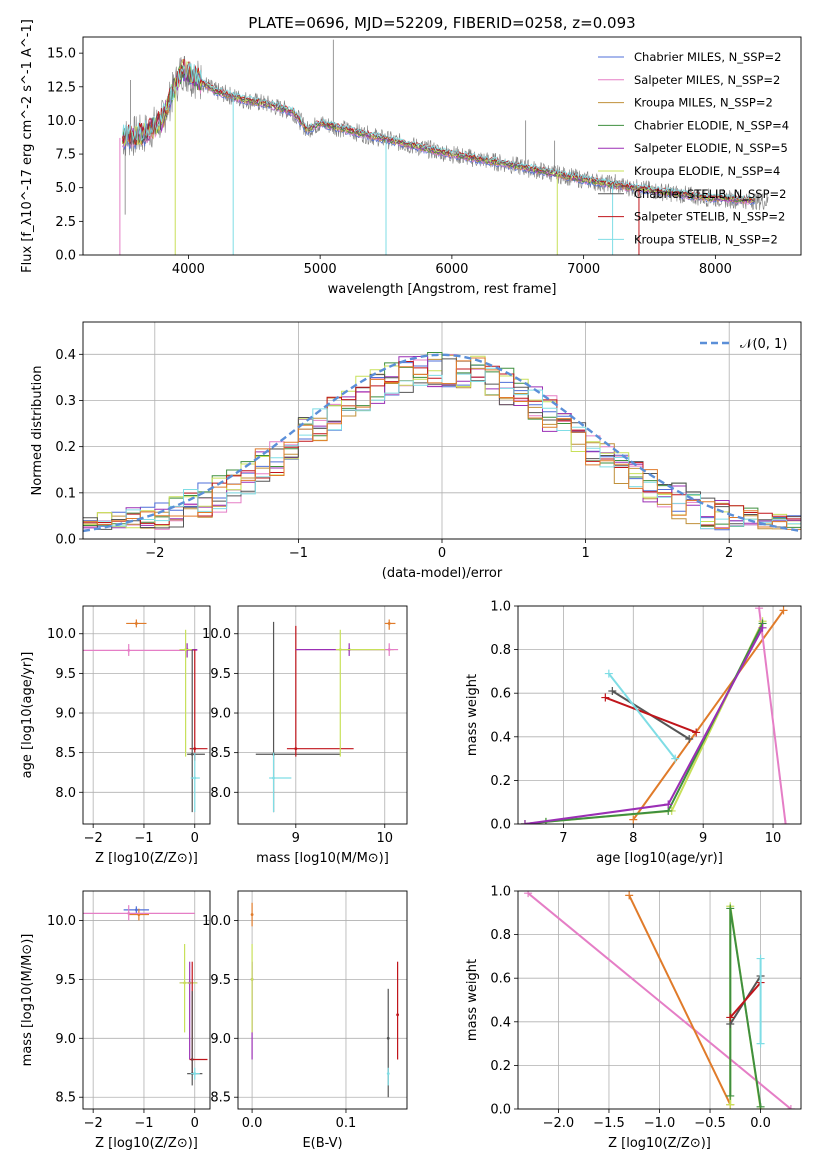 This screenshot has height=1170, width=819. What do you see at coordinates (583, 269) in the screenshot?
I see `x-tick-label: 7000` at bounding box center [583, 269].